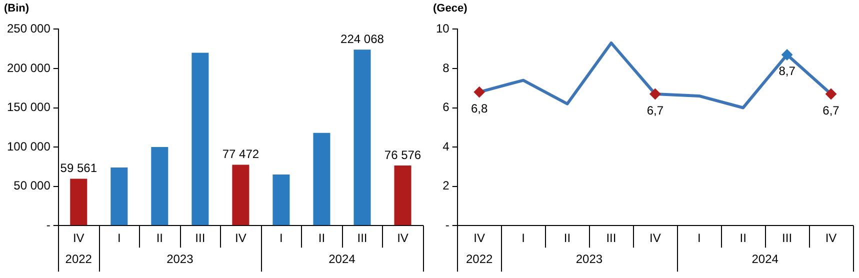 The width and height of the screenshot is (859, 278). I want to click on data-label: 76 576, so click(403, 155).